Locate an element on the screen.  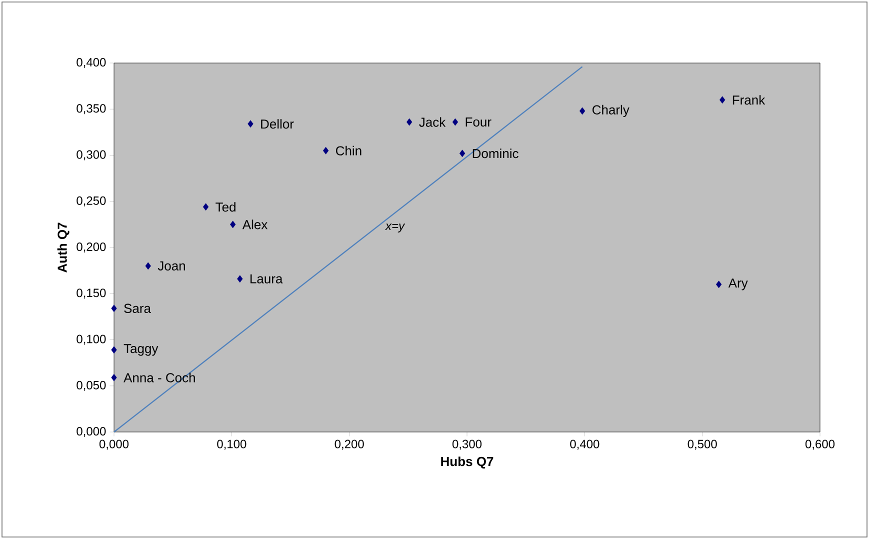
annotation: Dellor is located at coordinates (277, 124).